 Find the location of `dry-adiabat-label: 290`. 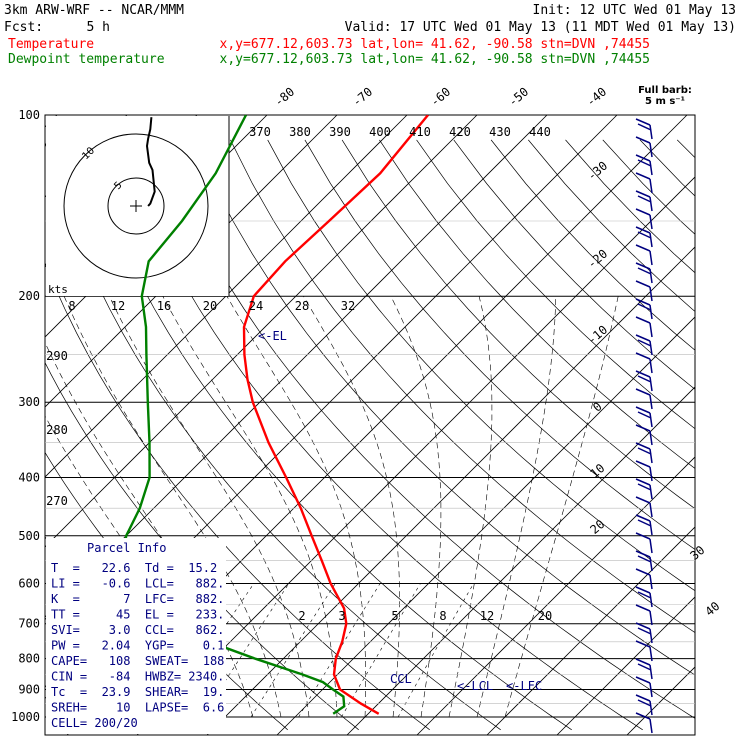

dry-adiabat-label: 290 is located at coordinates (57, 356).